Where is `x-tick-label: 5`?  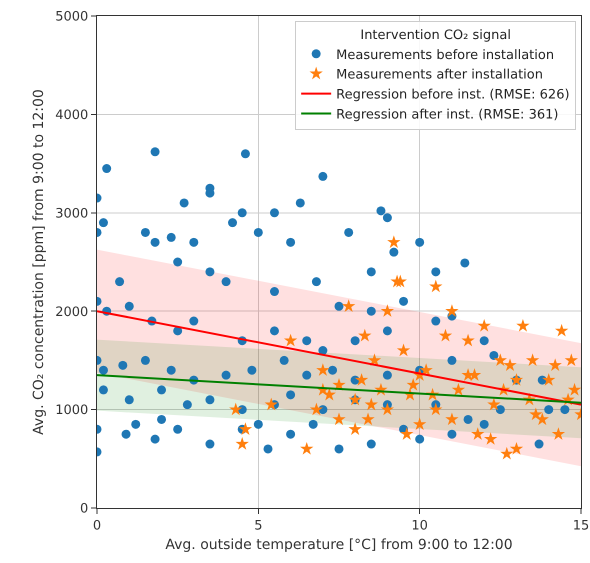 x-tick-label: 5 is located at coordinates (258, 526).